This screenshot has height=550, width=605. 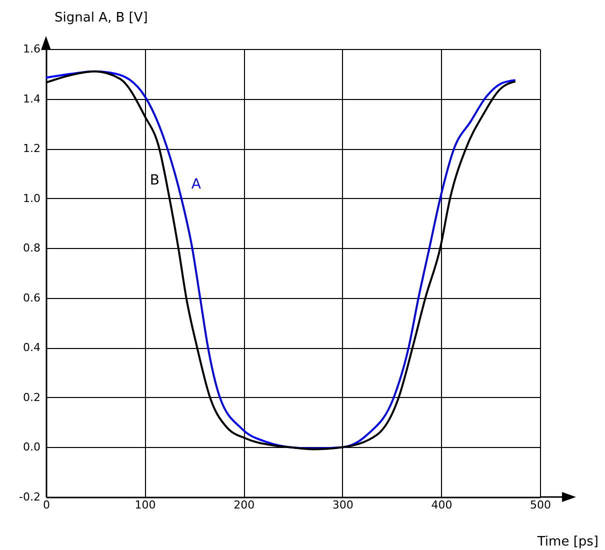 I want to click on y-axis-title: Signal A, B [V], so click(x=101, y=18).